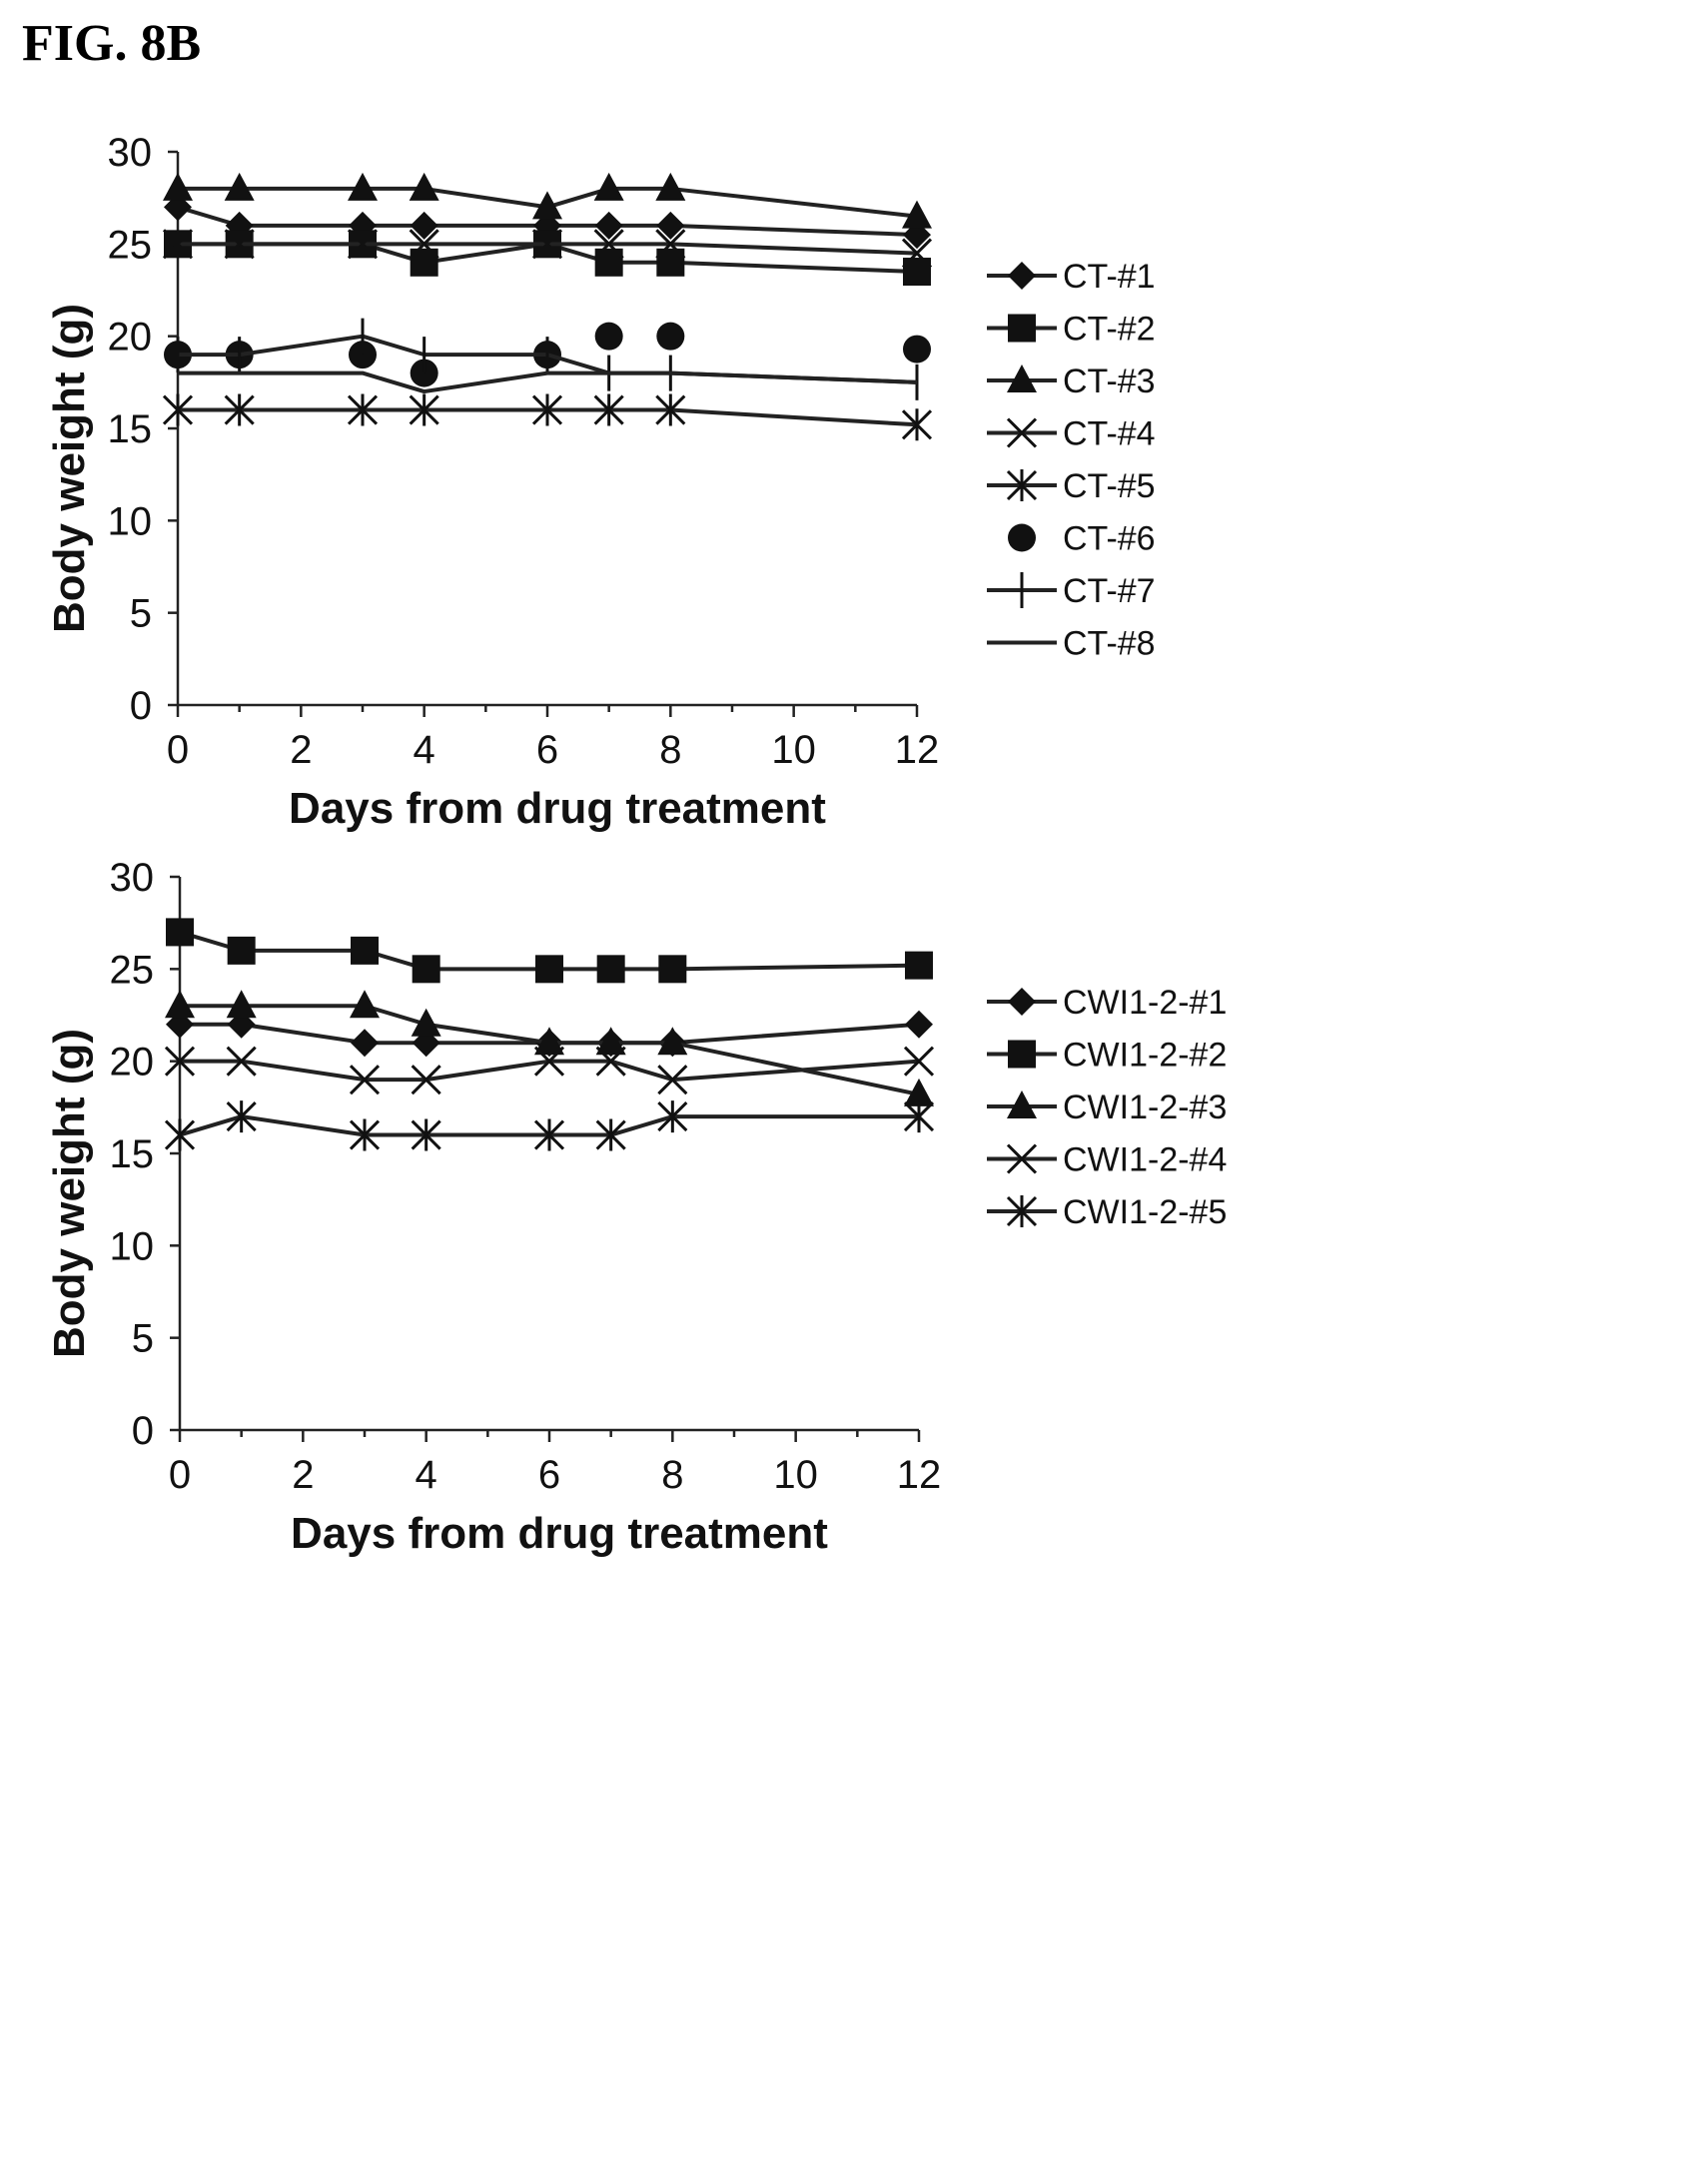 The height and width of the screenshot is (2184, 1704). Describe the element at coordinates (557, 808) in the screenshot. I see `x-axis-title: Days from drug treatment` at that location.